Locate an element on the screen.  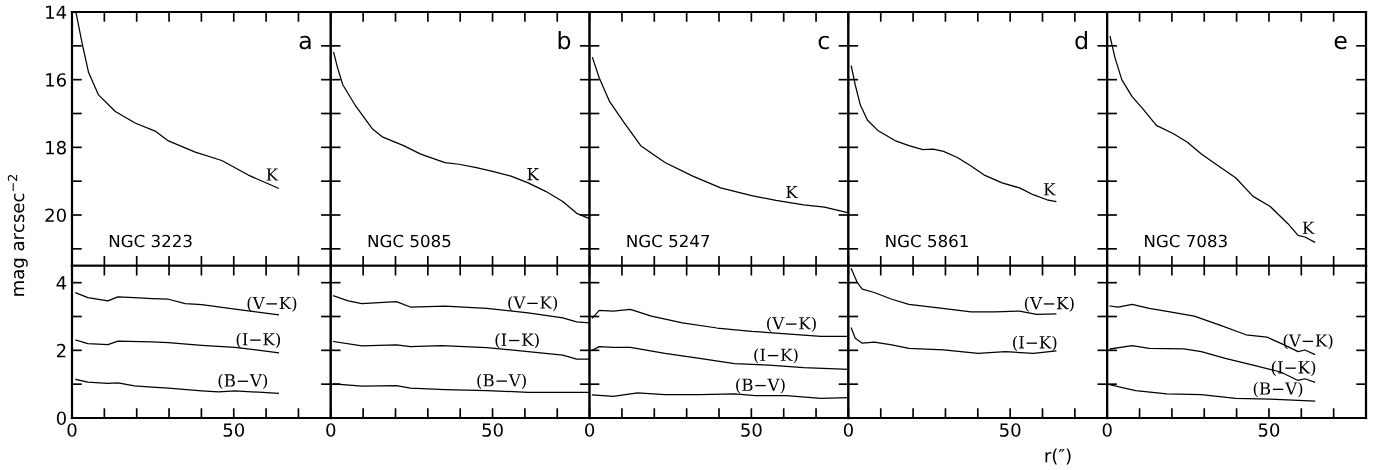
annotation: NGC 7083 is located at coordinates (1186, 241).